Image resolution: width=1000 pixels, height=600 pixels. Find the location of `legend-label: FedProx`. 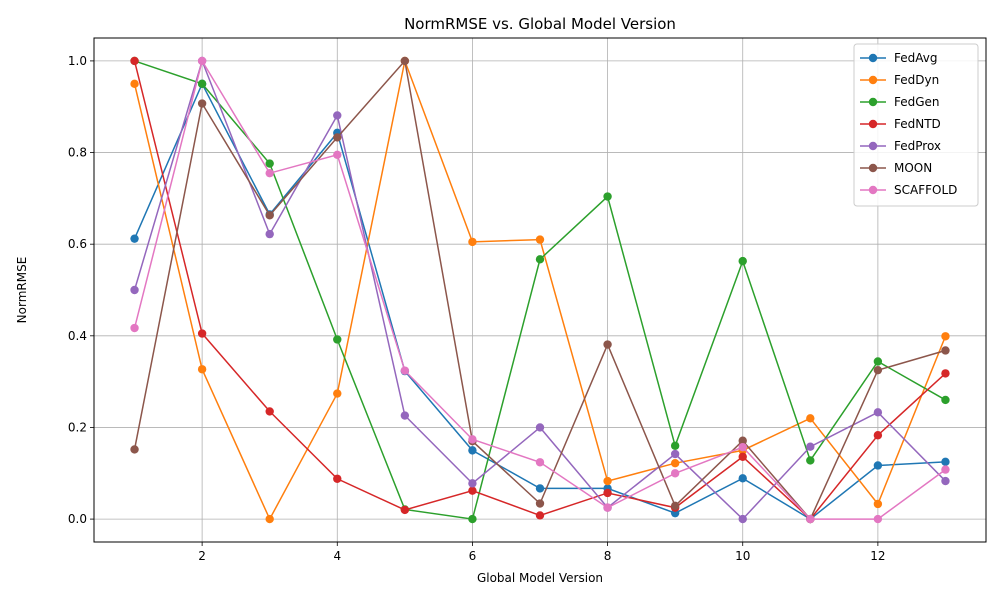

legend-label: FedProx is located at coordinates (917, 146).